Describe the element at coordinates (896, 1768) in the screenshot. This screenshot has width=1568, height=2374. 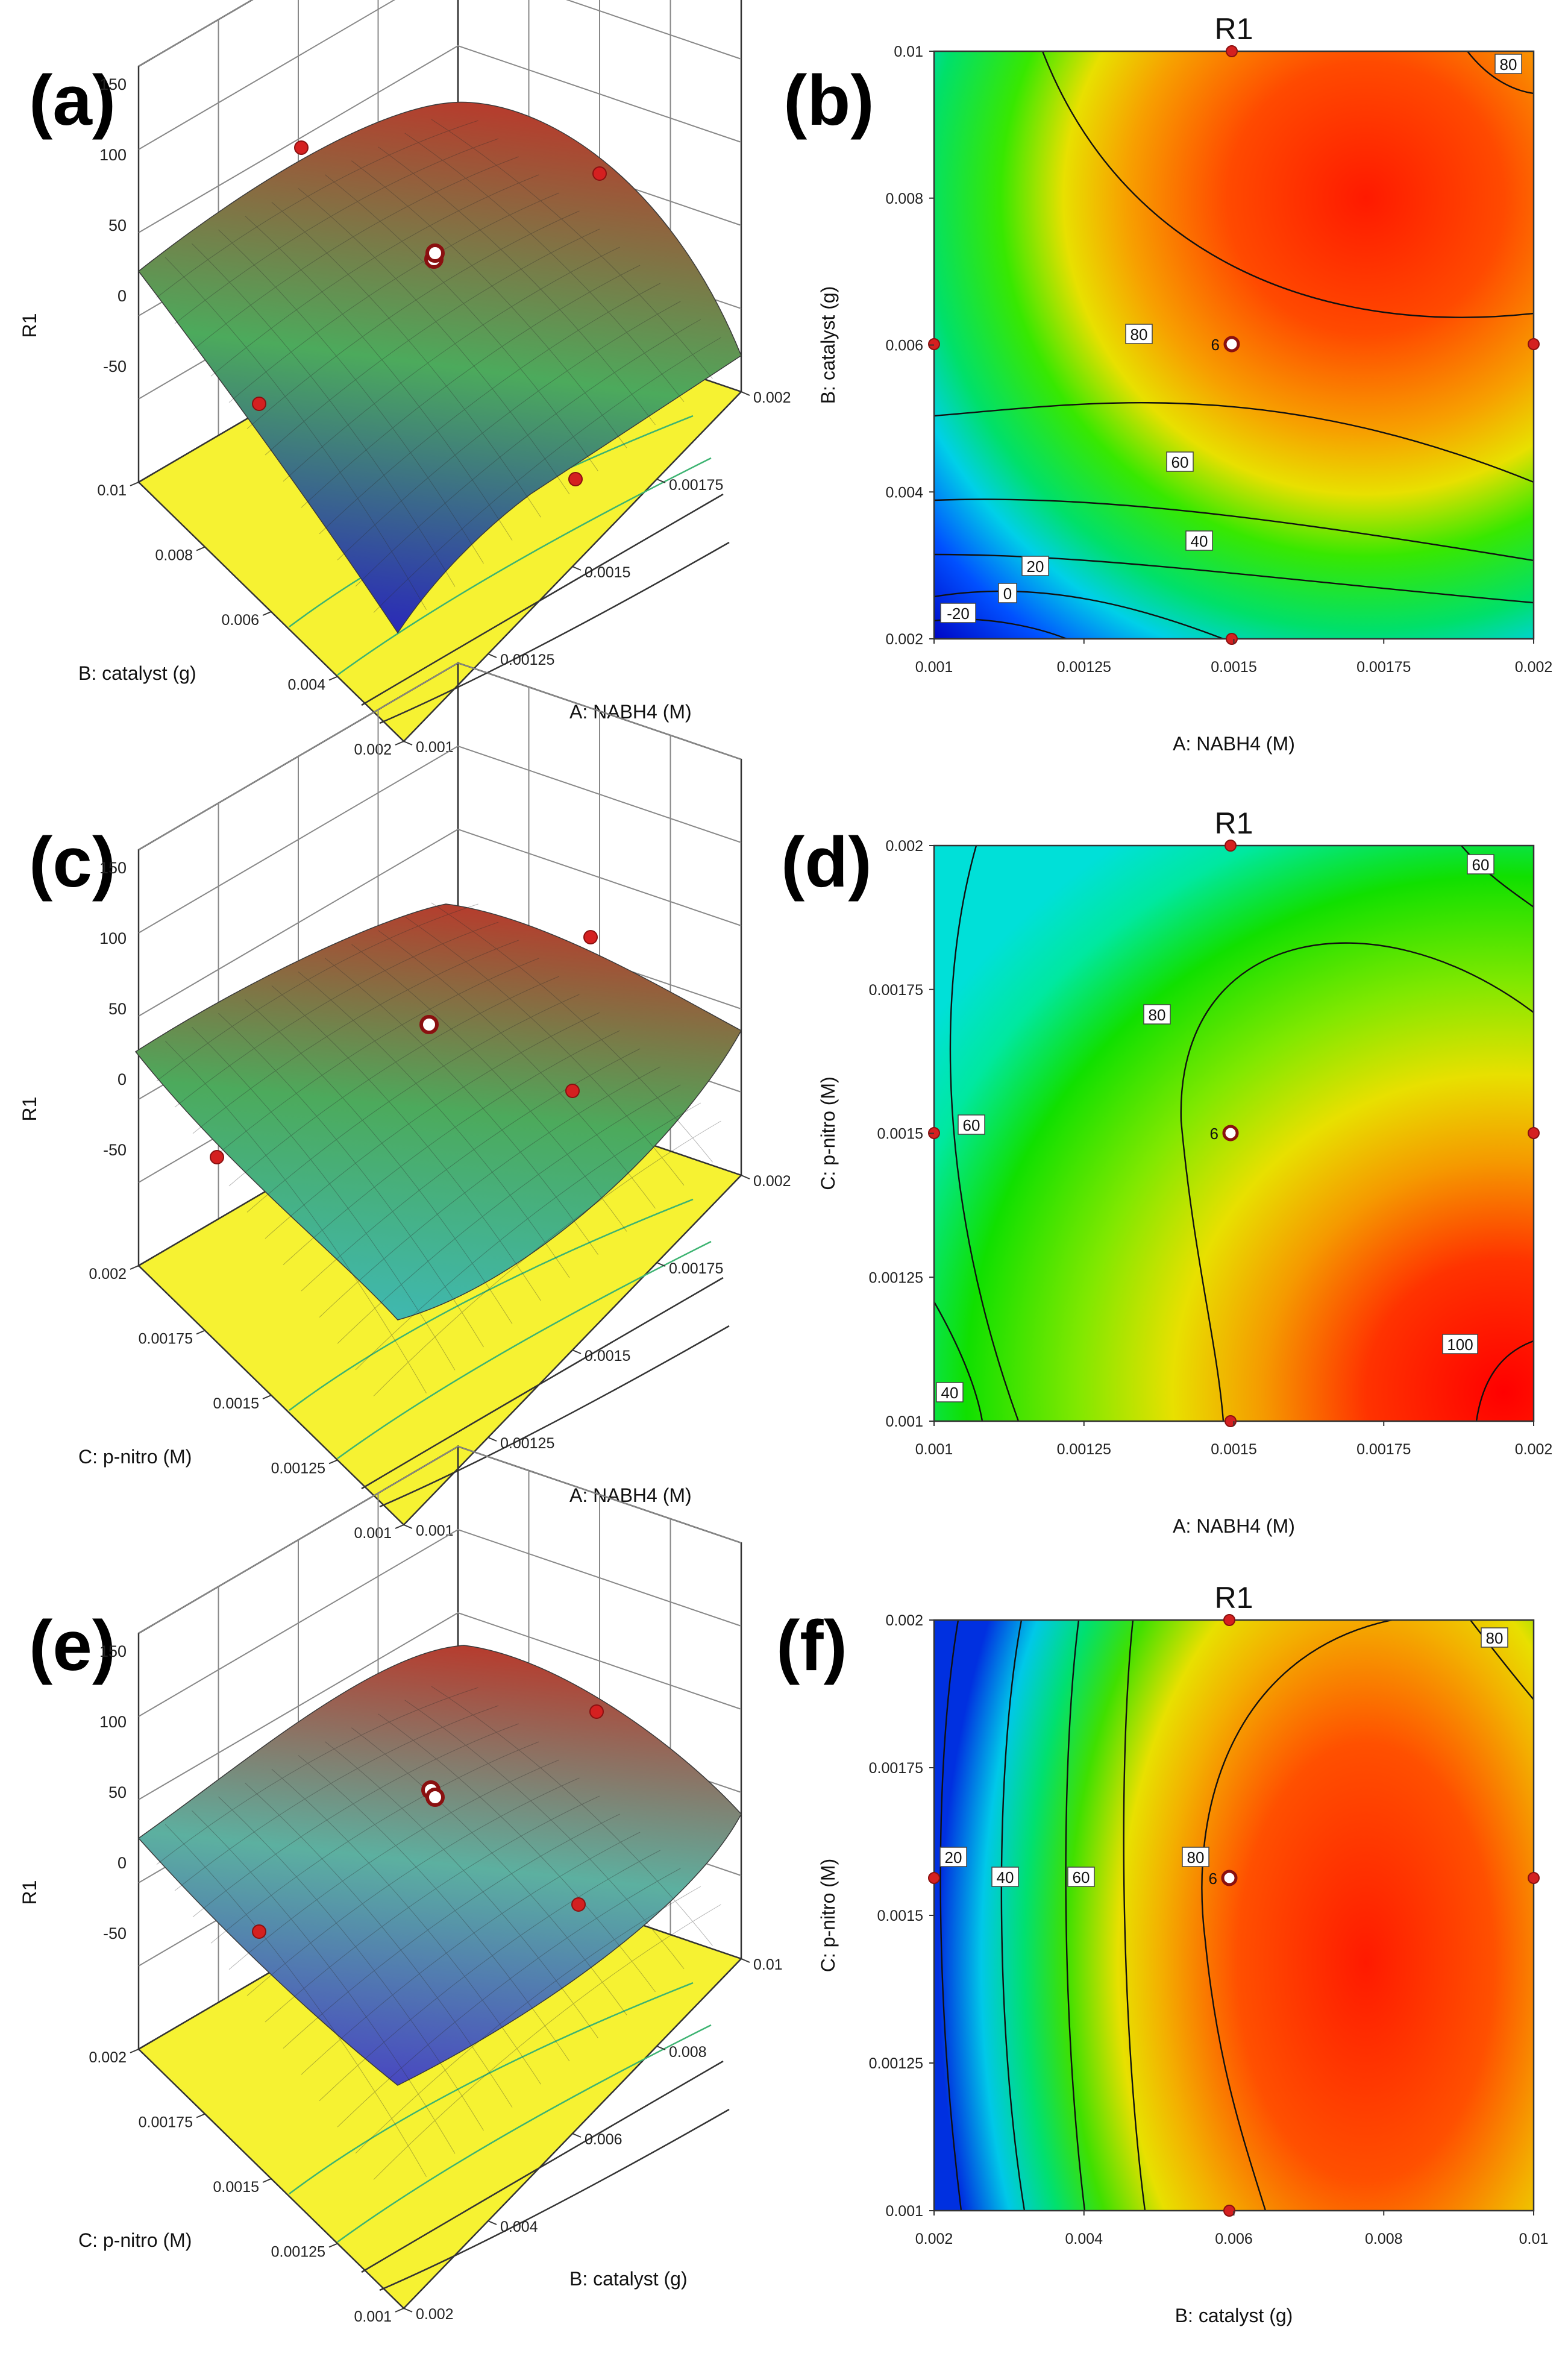
I see `y-tick-label: 0.00175` at that location.